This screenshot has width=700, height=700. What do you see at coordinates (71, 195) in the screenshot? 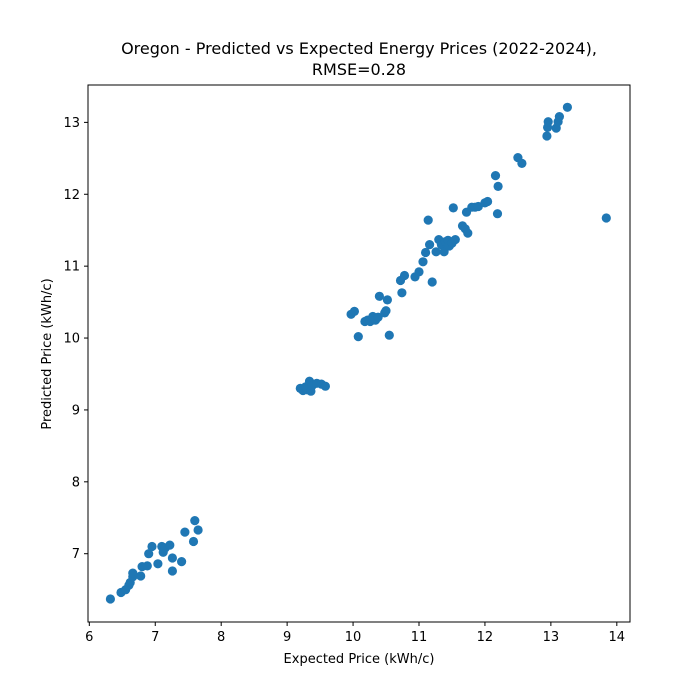
I see `y-tick-label: 12` at bounding box center [71, 195].